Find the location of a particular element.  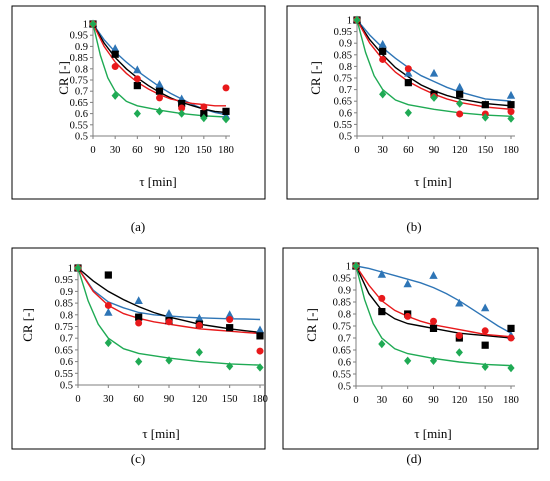

panel-caption: (a) is located at coordinates (138, 226).